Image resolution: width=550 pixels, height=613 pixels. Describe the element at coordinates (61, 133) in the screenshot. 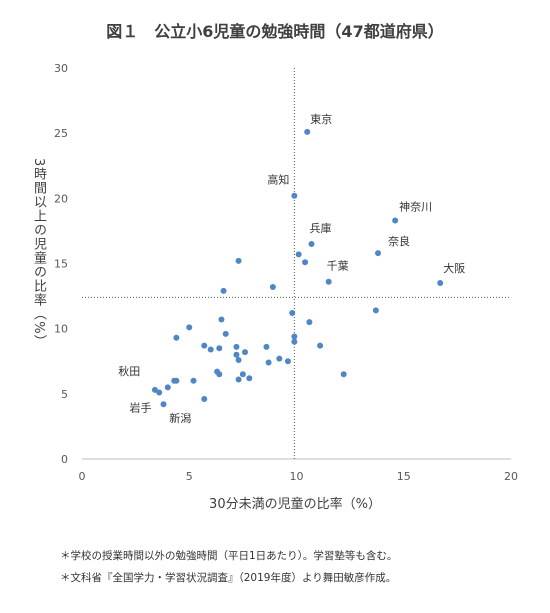

I see `y-tick-label: 25` at that location.